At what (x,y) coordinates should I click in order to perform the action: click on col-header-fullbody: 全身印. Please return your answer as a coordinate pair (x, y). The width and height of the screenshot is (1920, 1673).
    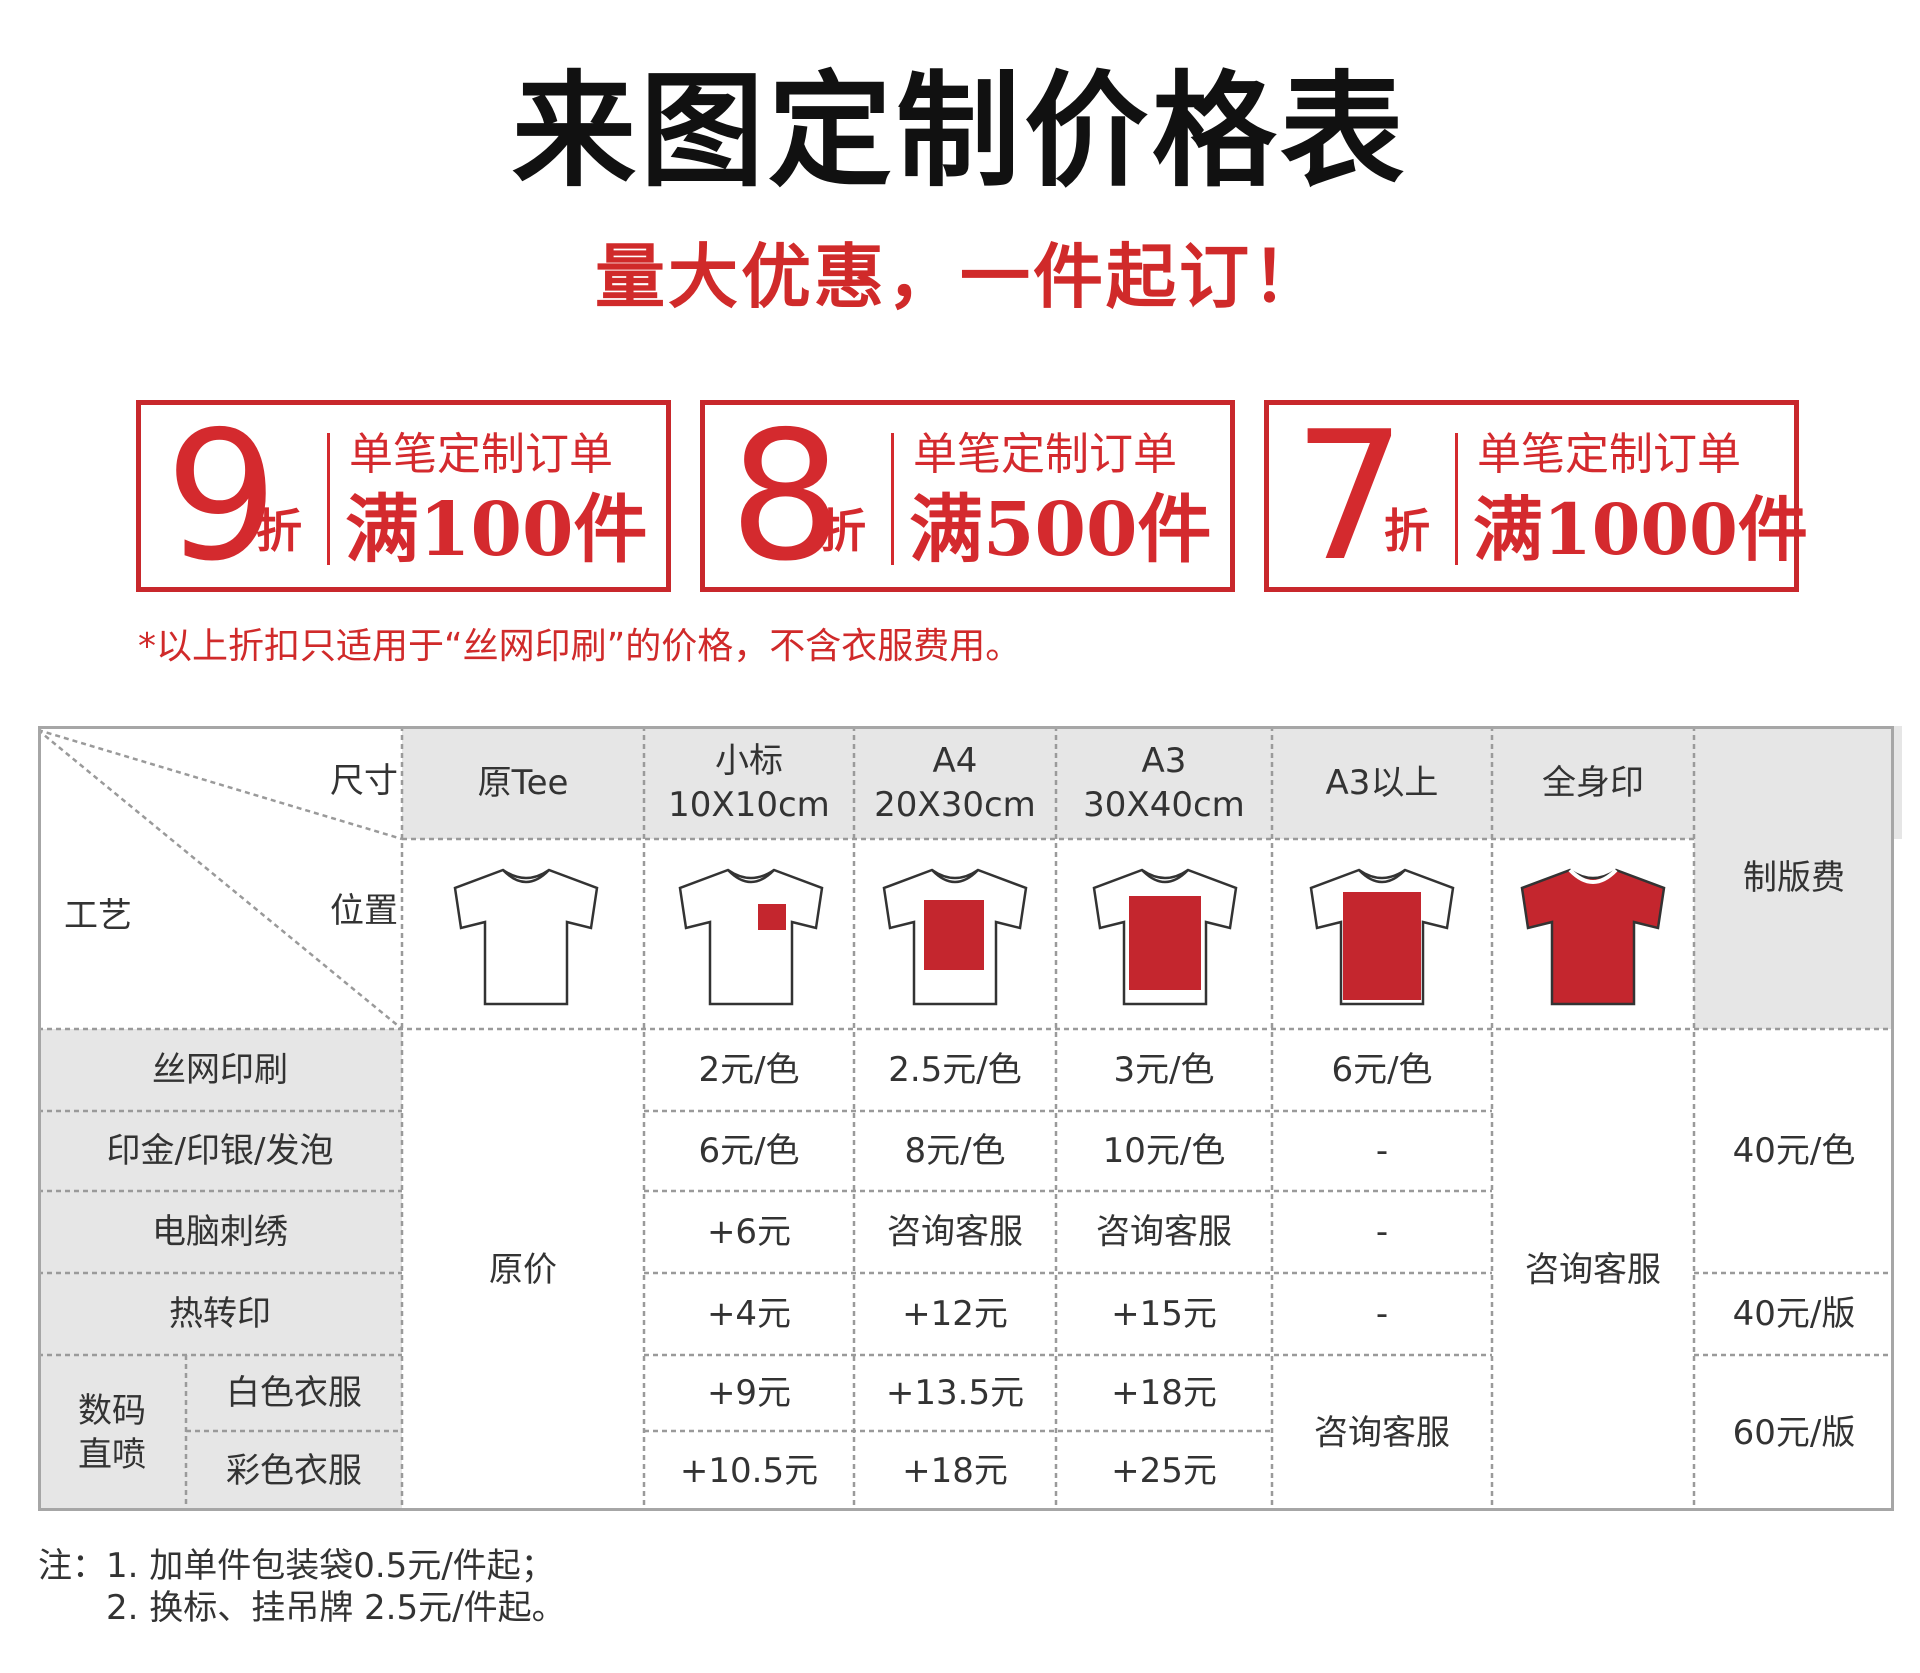
    Looking at the image, I should click on (1593, 782).